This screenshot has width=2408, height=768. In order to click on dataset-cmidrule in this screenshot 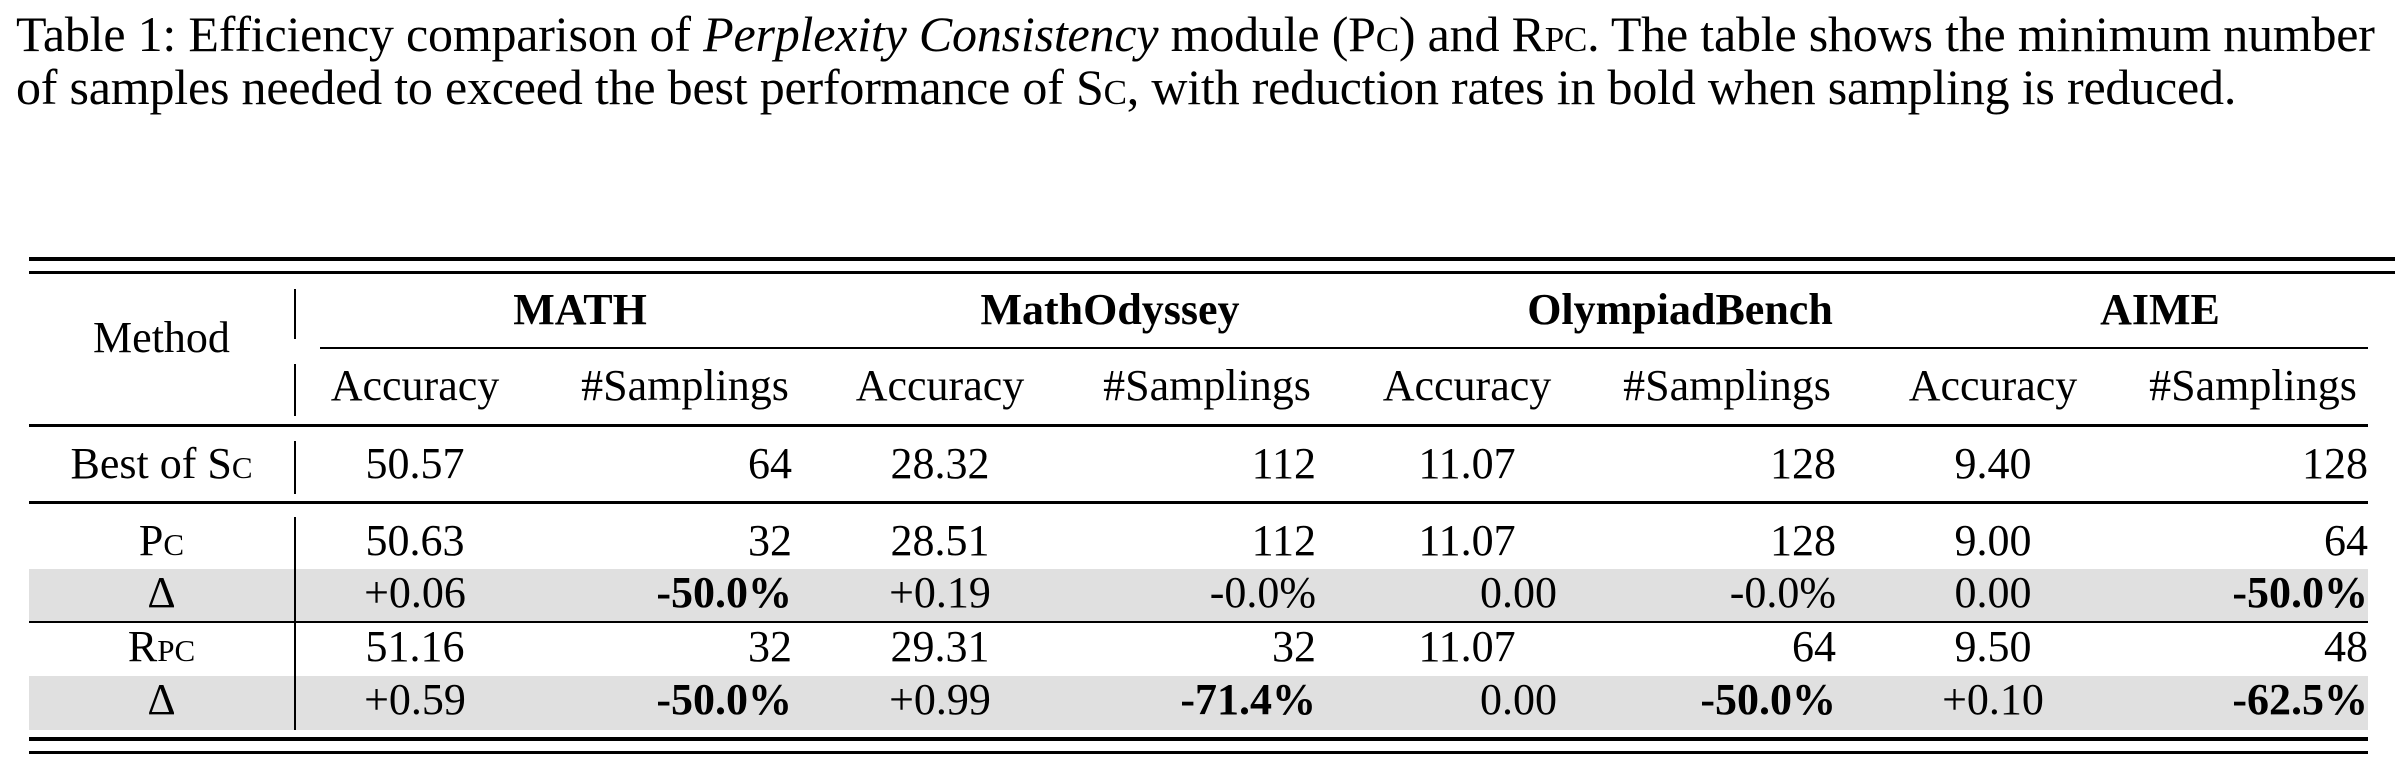, I will do `click(1344, 348)`.